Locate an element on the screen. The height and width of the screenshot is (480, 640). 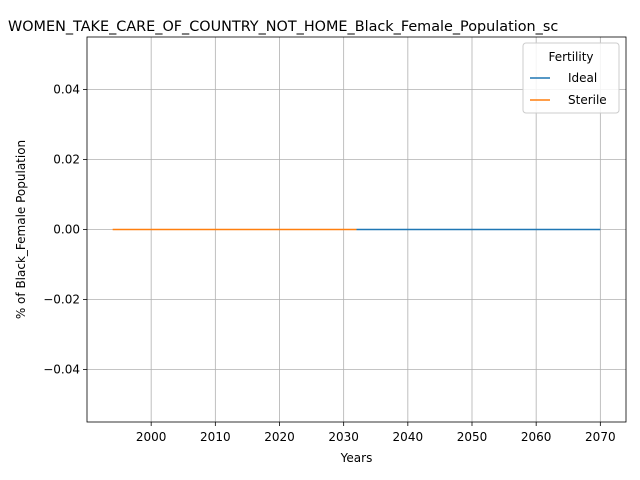
legend-title: Fertility is located at coordinates (570, 57).